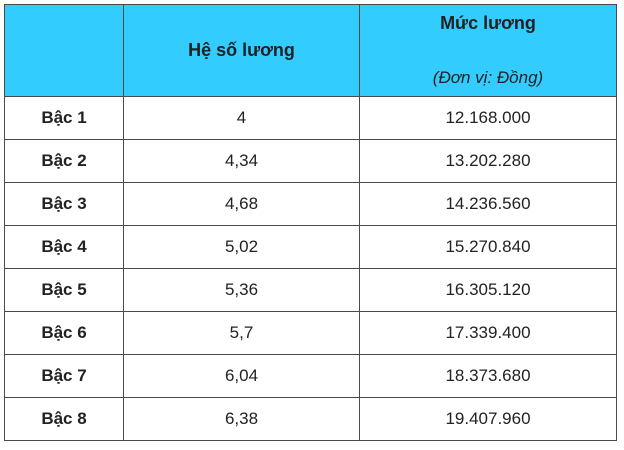 The width and height of the screenshot is (624, 450). What do you see at coordinates (241, 118) in the screenshot?
I see `coefficient-cell: 4` at bounding box center [241, 118].